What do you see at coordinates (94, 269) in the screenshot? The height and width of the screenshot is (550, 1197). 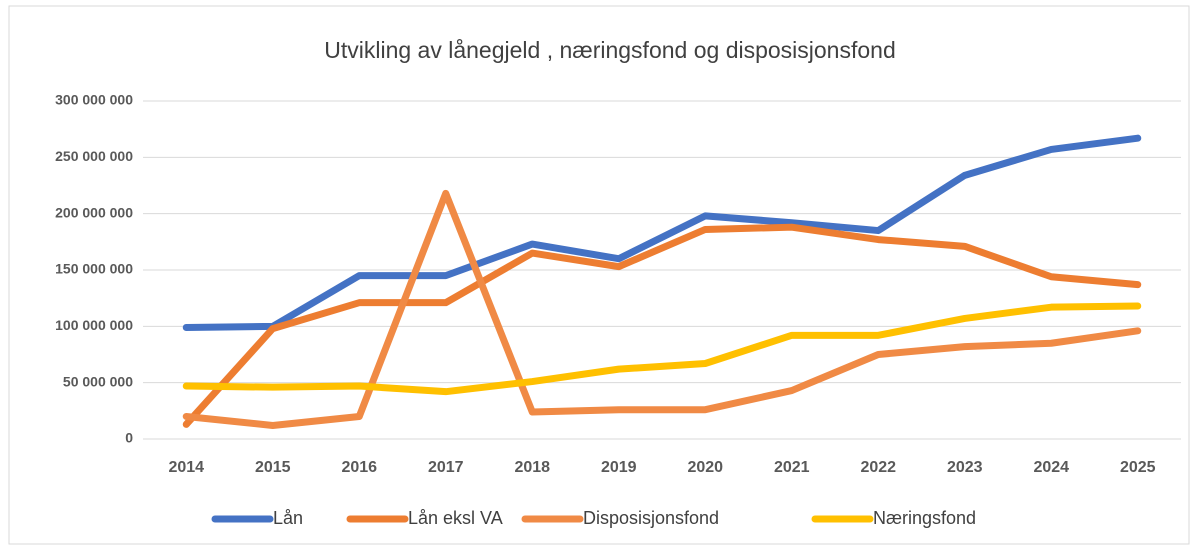 I see `y-tick-label: 150 000 000` at bounding box center [94, 269].